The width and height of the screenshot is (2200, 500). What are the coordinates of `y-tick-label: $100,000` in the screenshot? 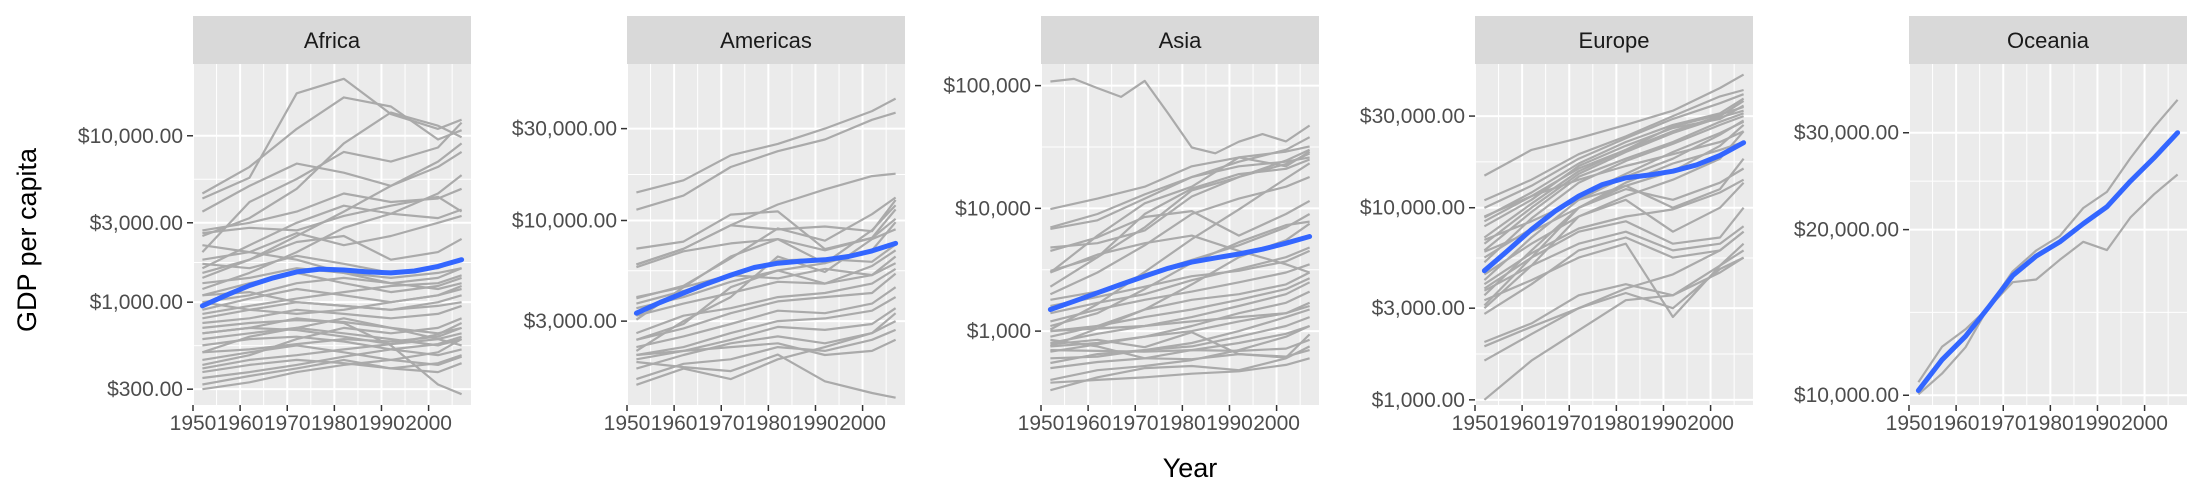 It's located at (987, 86).